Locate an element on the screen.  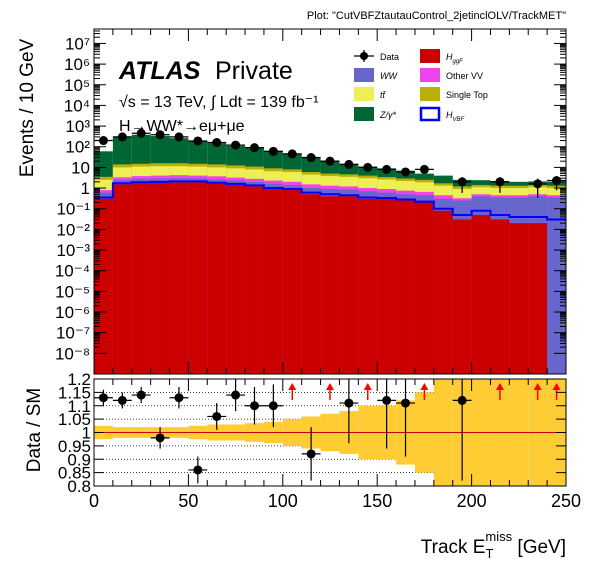
ratio-y-tick-label: 1.05 is located at coordinates (74, 419).